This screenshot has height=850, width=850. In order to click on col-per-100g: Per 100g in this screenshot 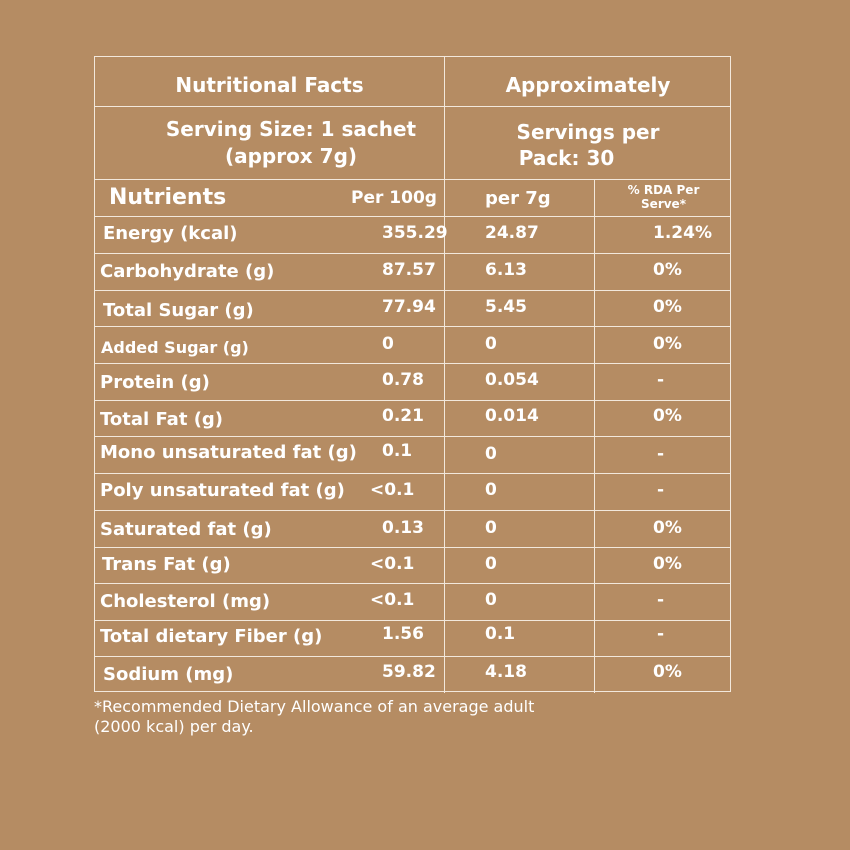, I will do `click(394, 198)`.